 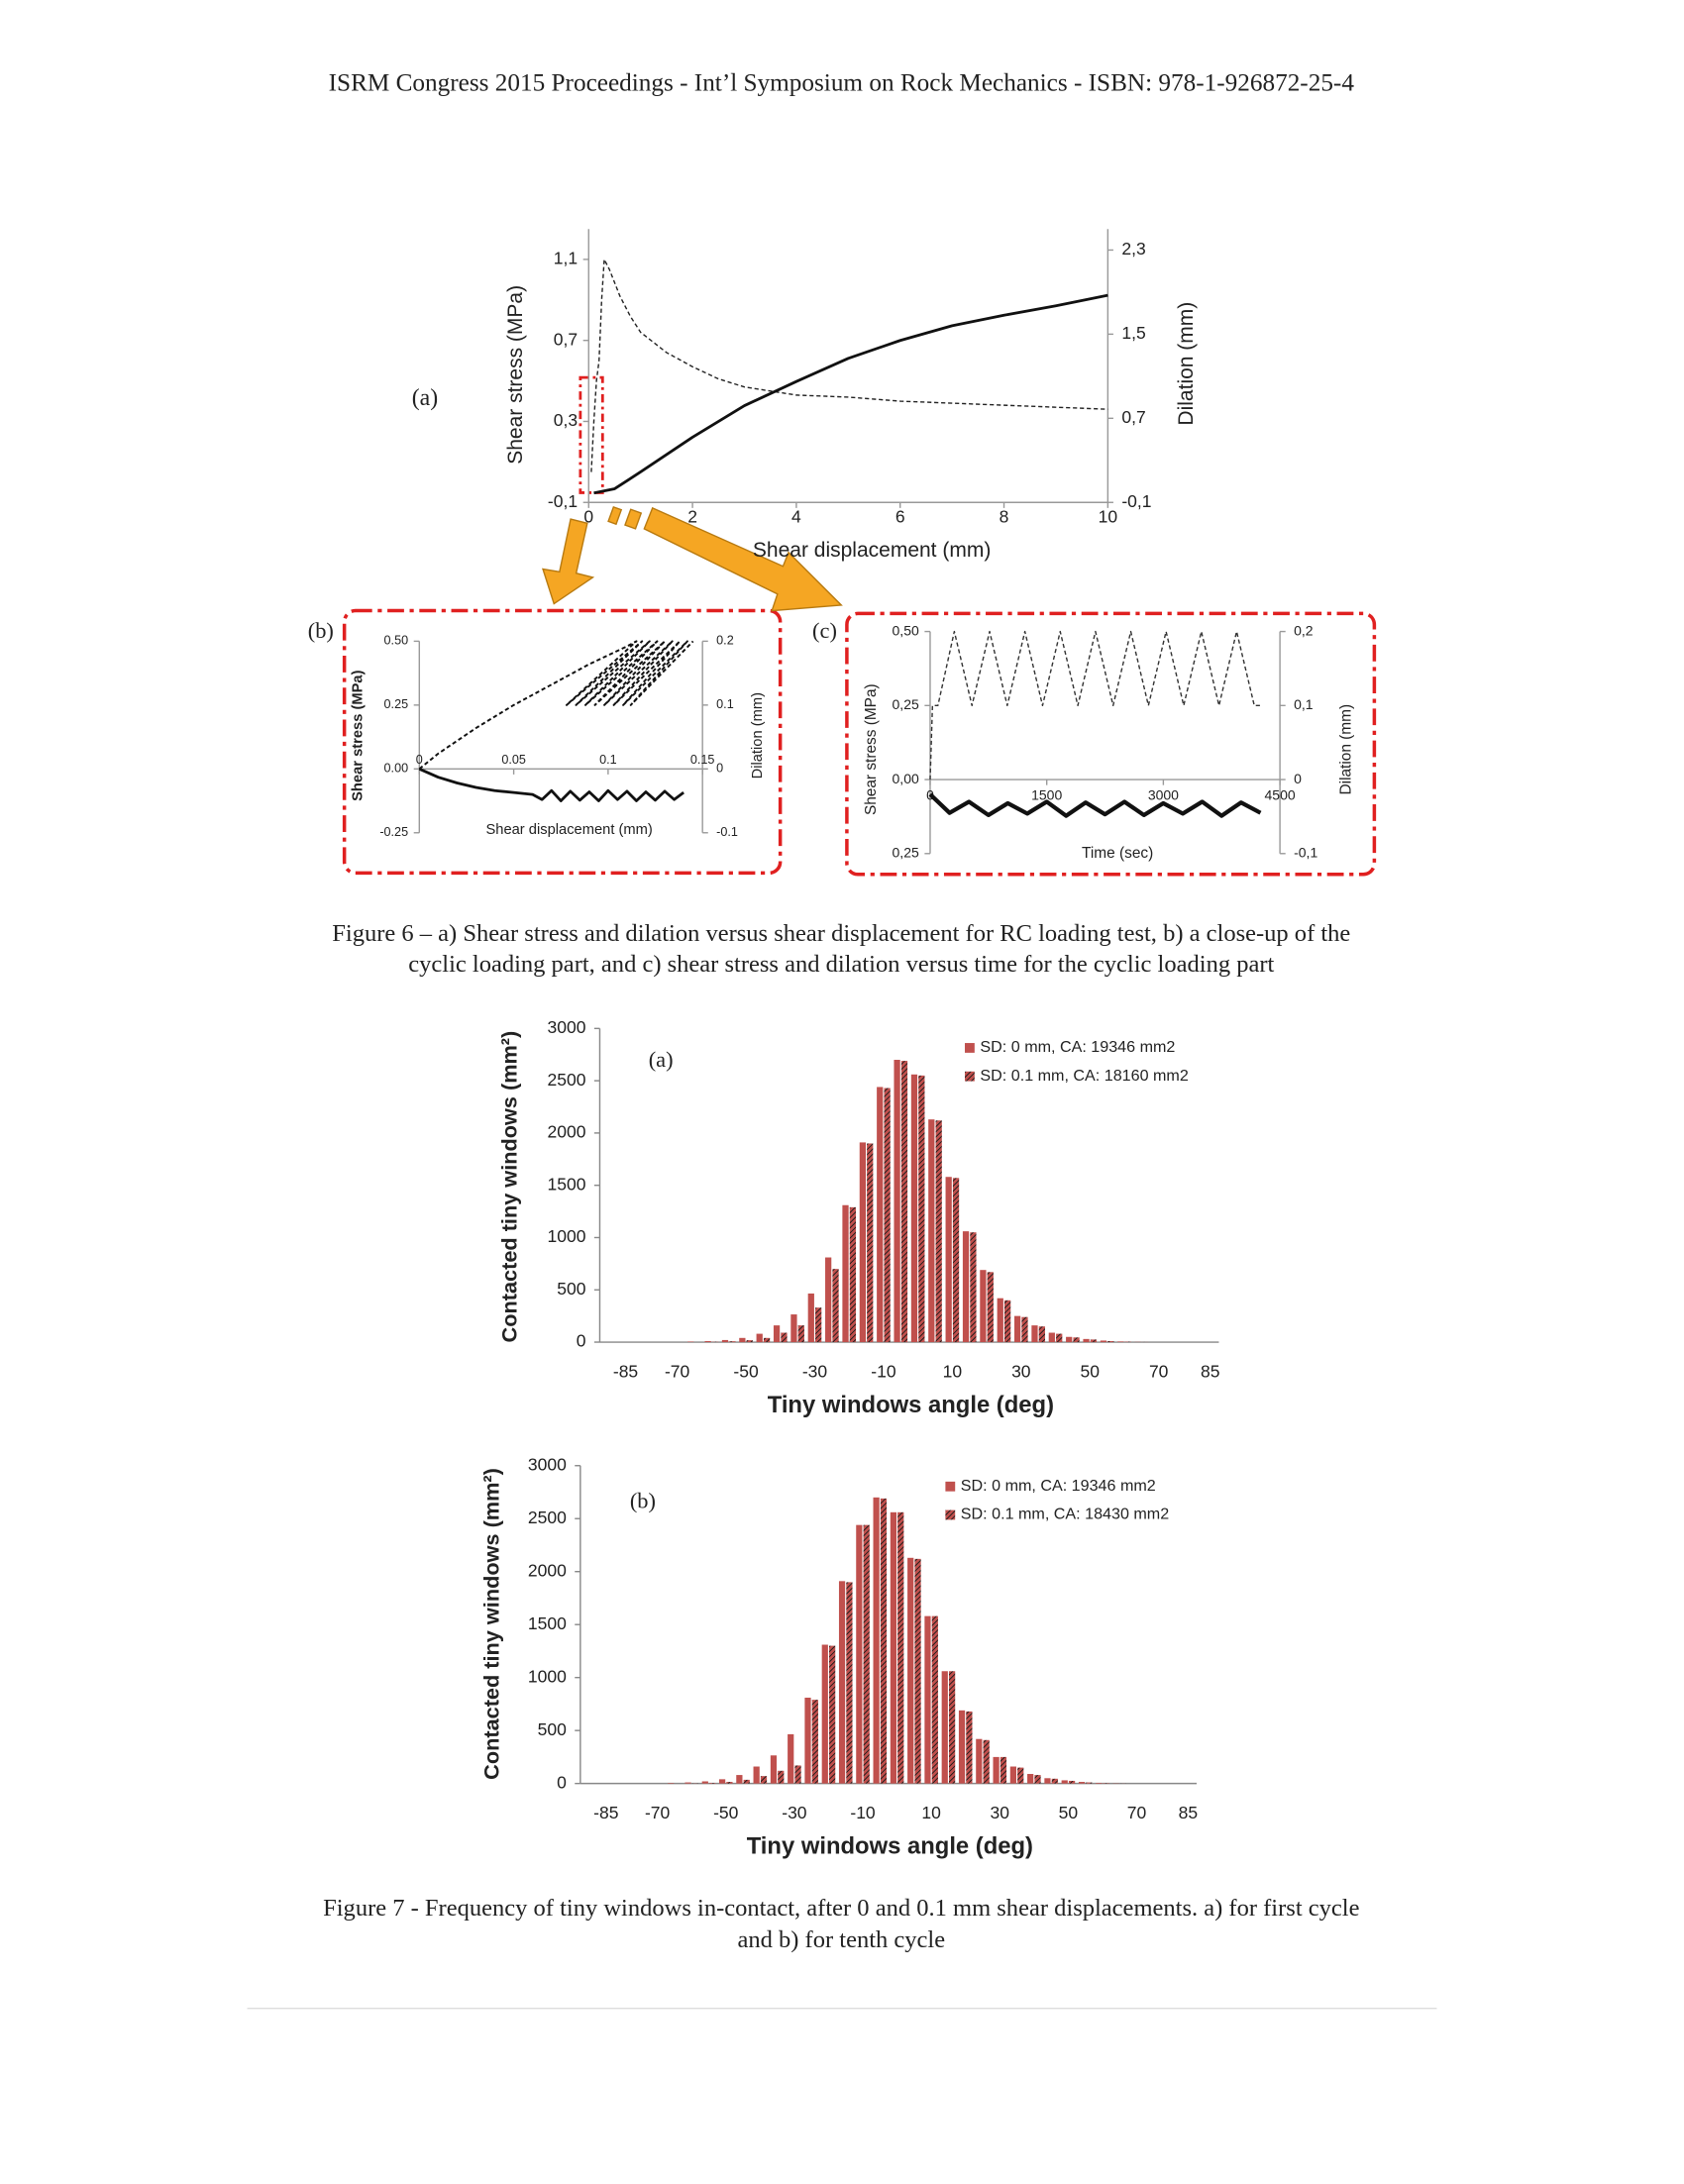 I want to click on y-tick-label: 0,50, so click(x=906, y=630).